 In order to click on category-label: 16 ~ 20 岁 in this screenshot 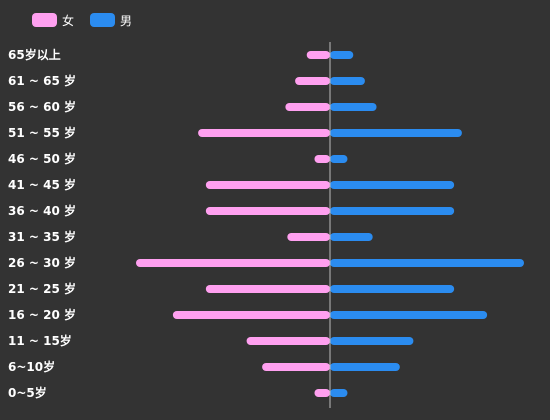, I will do `click(42, 314)`.